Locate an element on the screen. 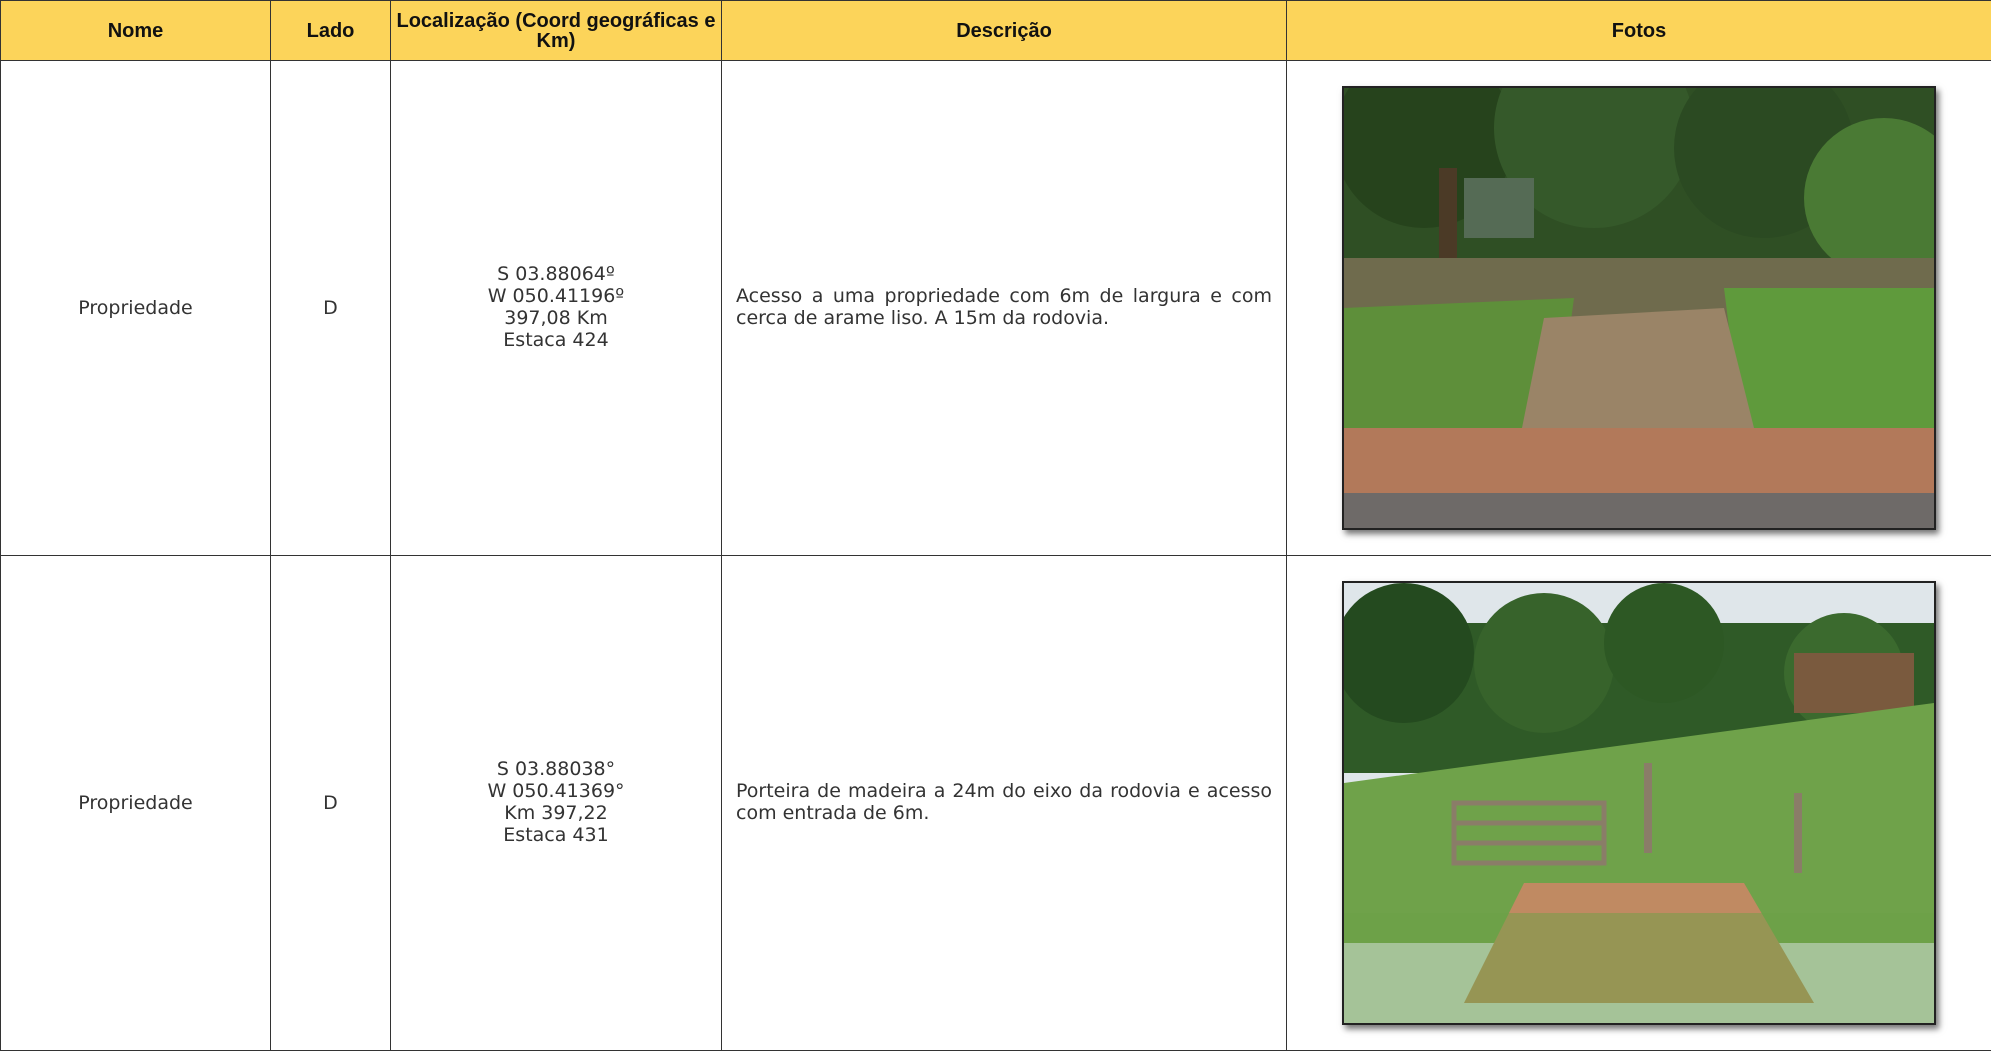 The height and width of the screenshot is (1051, 1991). column-header: Nome is located at coordinates (136, 31).